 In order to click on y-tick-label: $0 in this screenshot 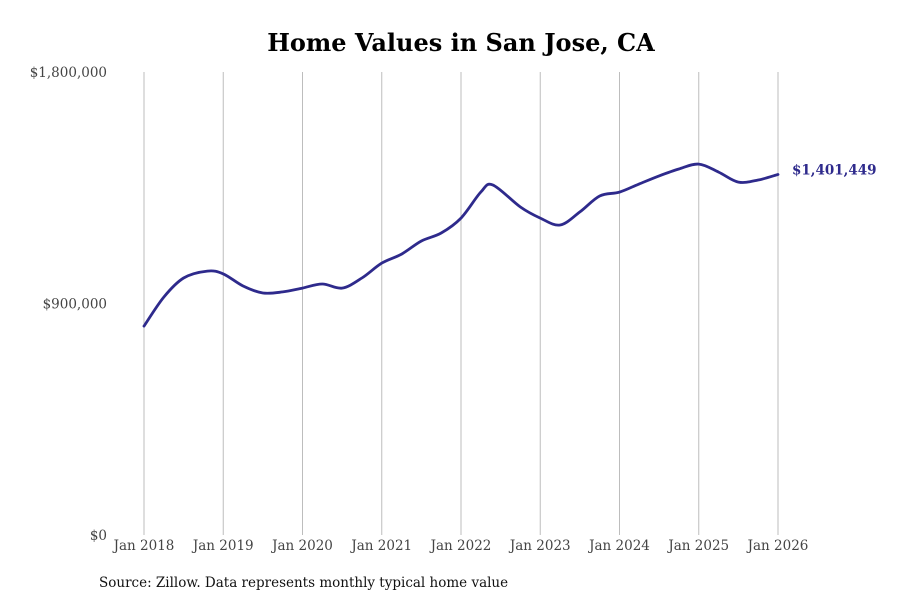, I will do `click(98, 536)`.